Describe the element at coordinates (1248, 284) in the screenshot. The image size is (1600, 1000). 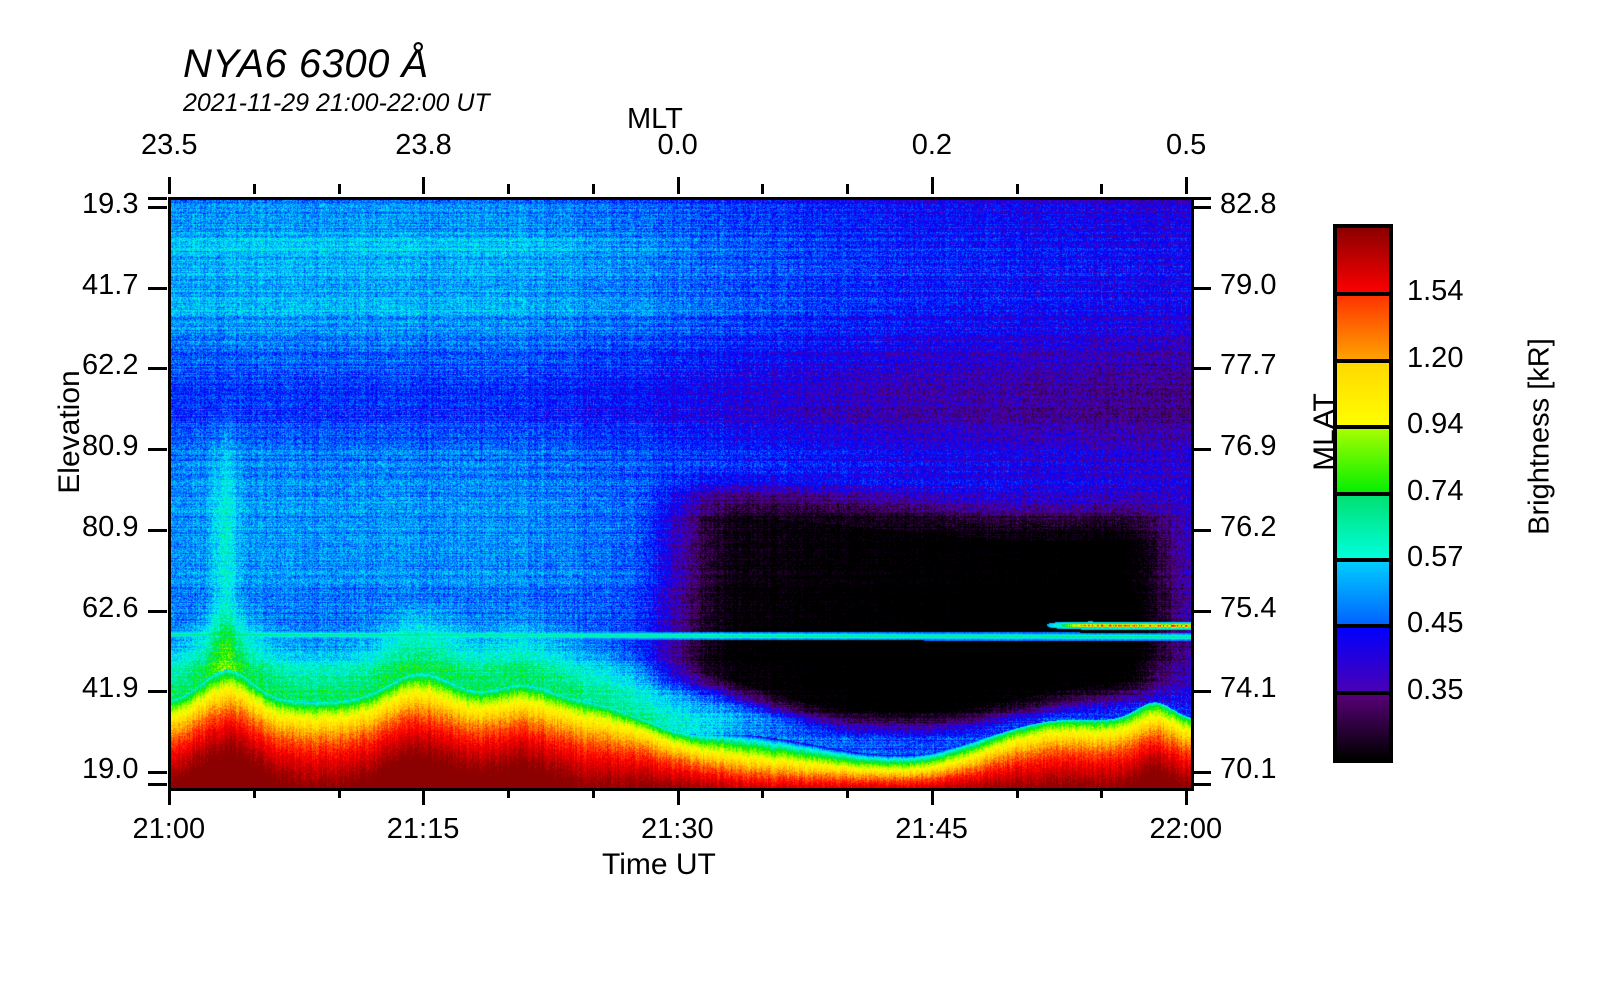
I see `mlat-tick-label: 79.0` at that location.